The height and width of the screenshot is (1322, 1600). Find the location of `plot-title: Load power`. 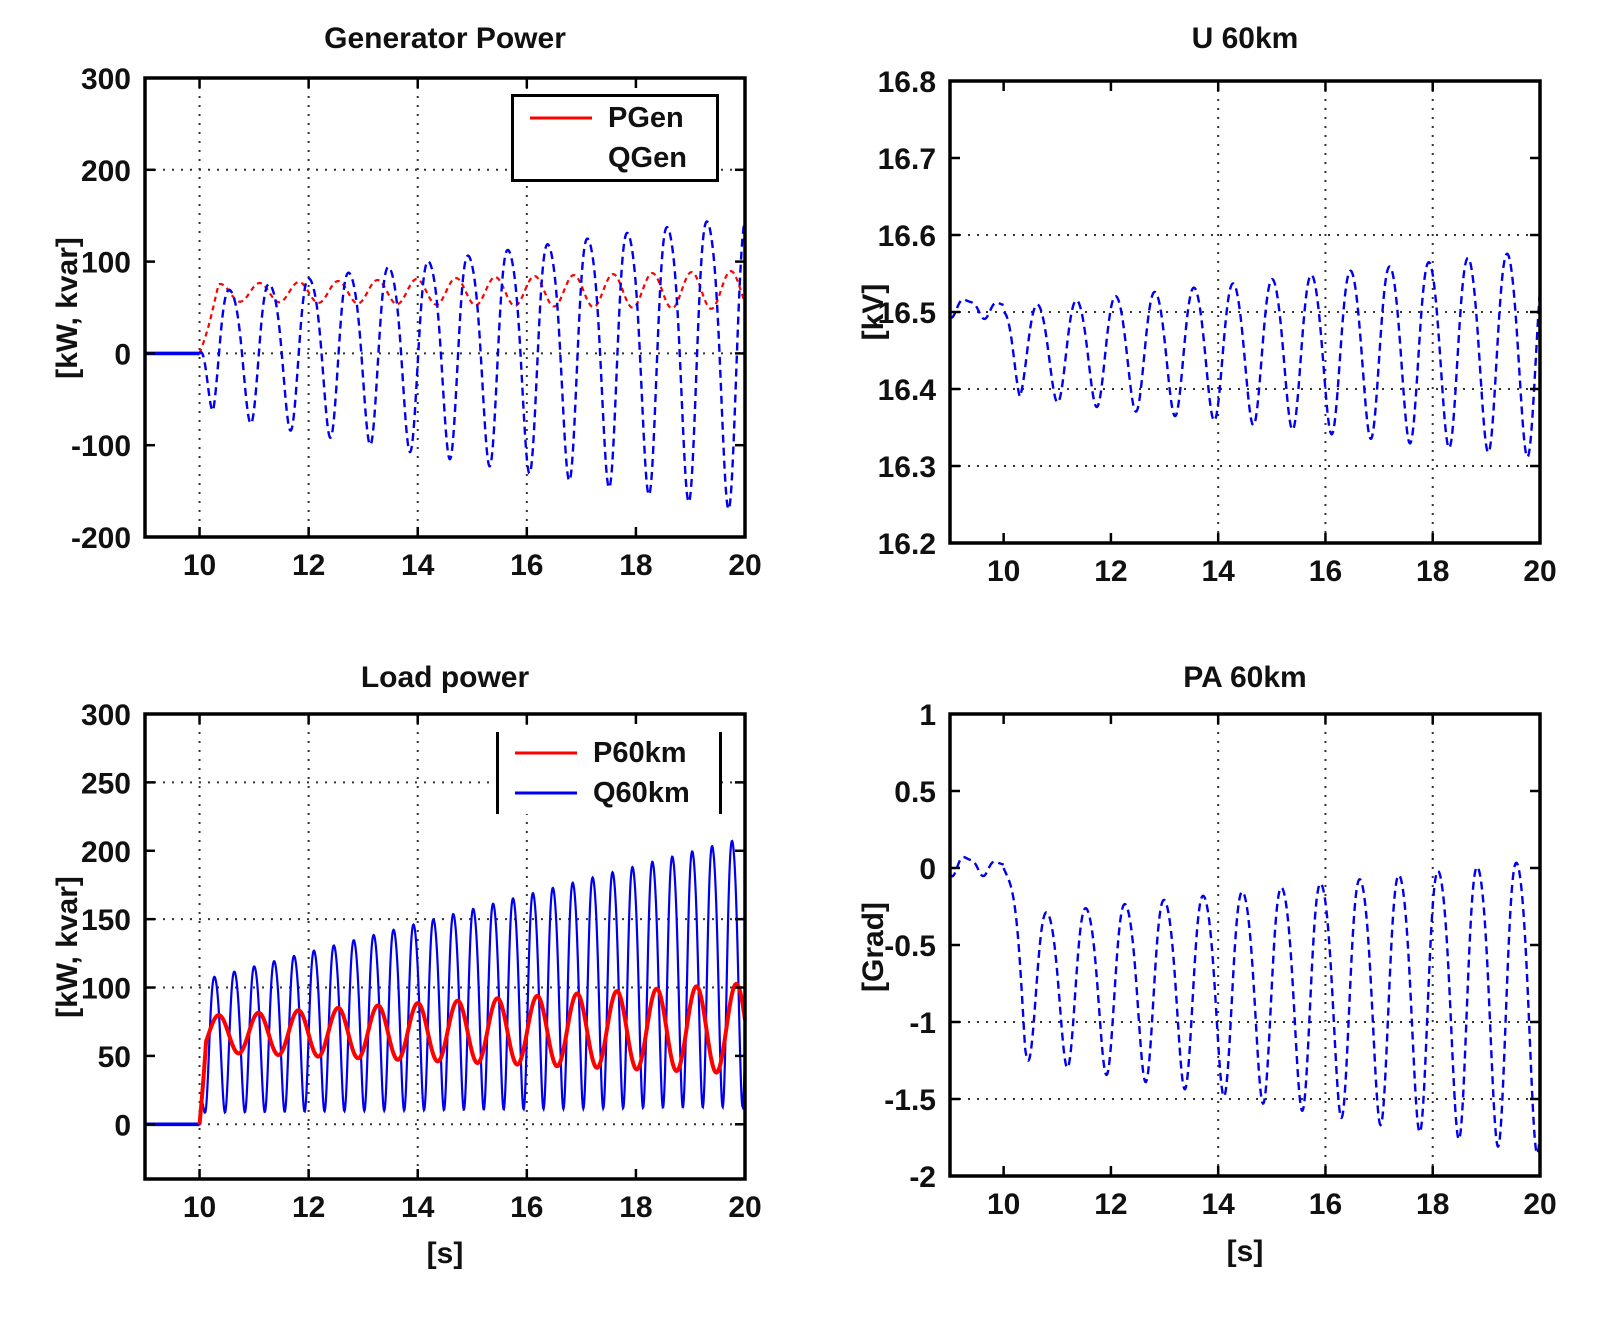

plot-title: Load power is located at coordinates (445, 677).